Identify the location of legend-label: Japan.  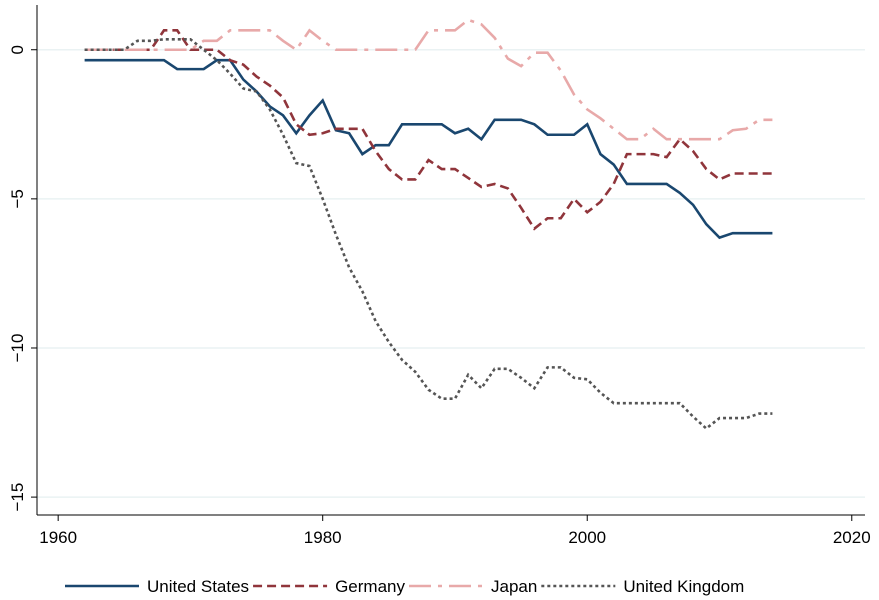
(514, 586).